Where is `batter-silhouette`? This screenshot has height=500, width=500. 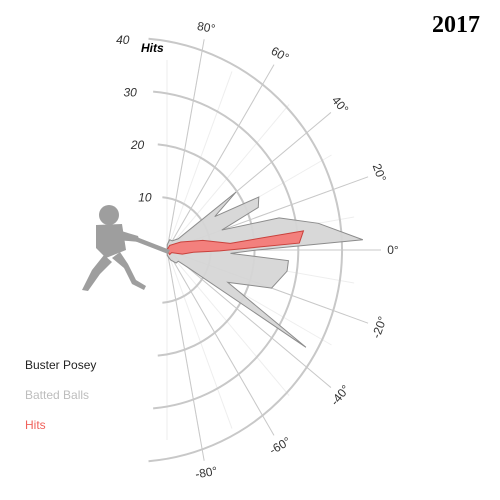 batter-silhouette is located at coordinates (126, 248).